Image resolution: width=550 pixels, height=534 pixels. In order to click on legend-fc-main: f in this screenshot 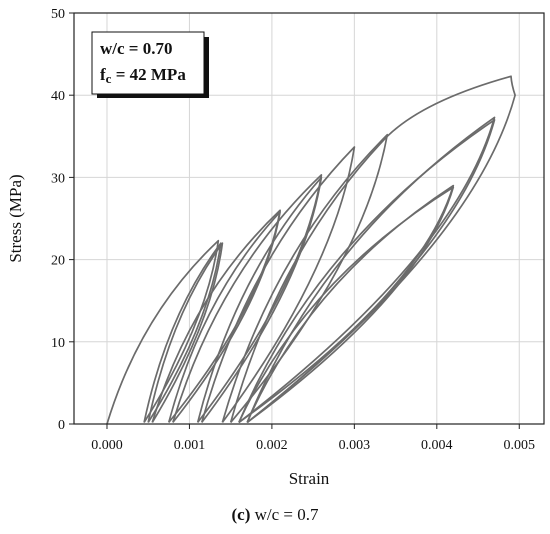, I will do `click(103, 74)`.